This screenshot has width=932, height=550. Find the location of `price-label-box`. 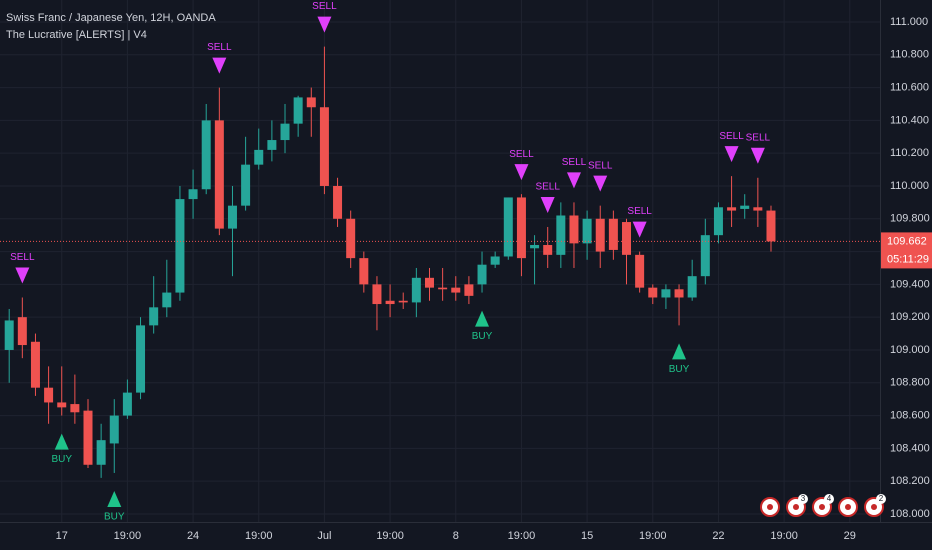

price-label-box is located at coordinates (906, 250).